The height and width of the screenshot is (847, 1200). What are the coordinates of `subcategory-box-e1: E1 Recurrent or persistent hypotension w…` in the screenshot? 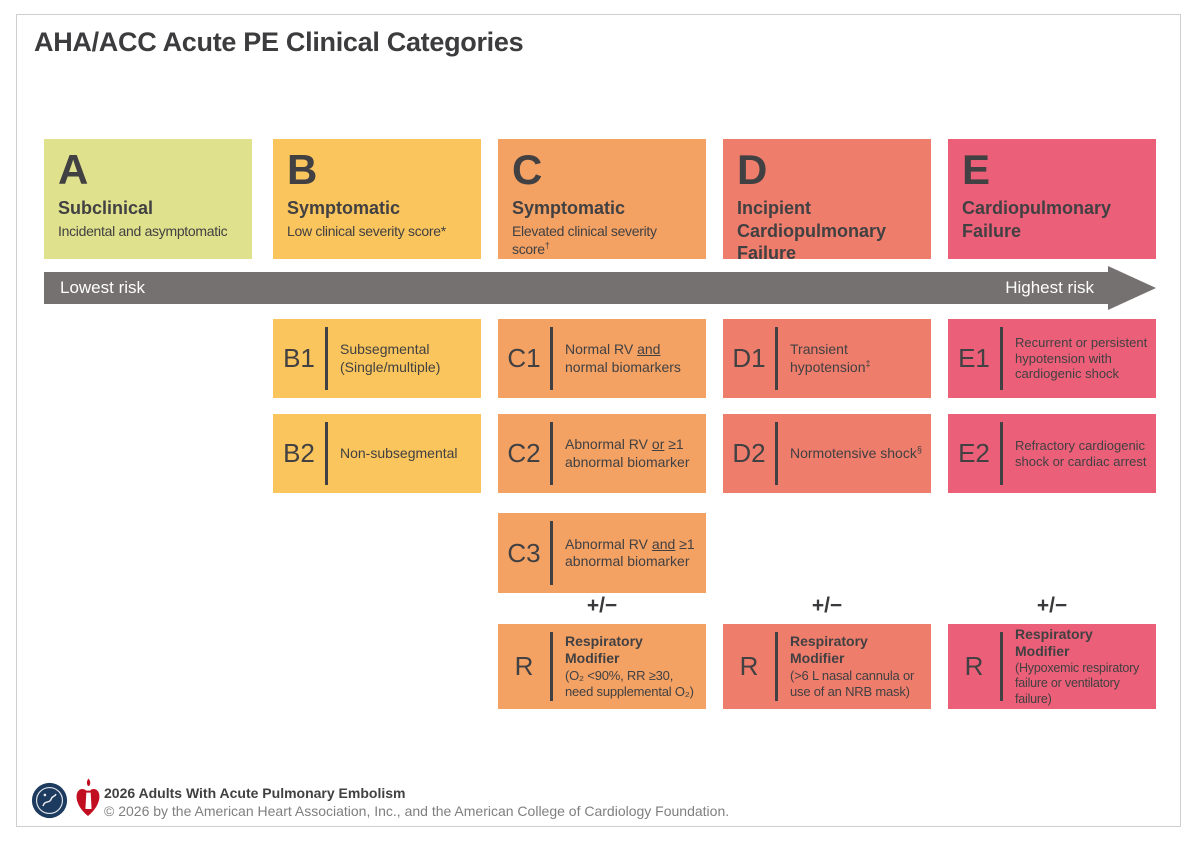 It's located at (1052, 358).